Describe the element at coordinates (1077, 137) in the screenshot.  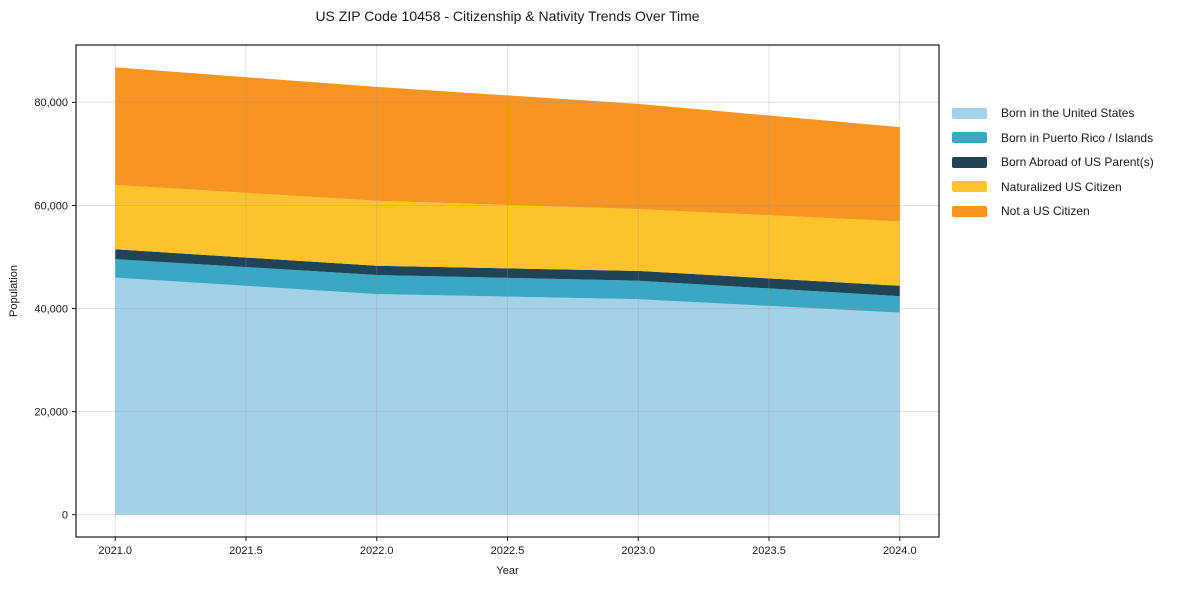
I see `legend-label: Born in Puerto Rico / Islands` at that location.